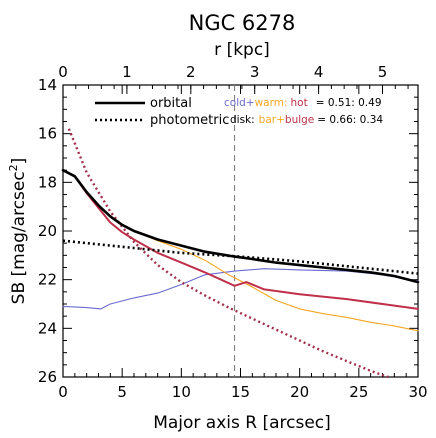 The width and height of the screenshot is (436, 438). Describe the element at coordinates (189, 120) in the screenshot. I see `legend-photometric-label: photometric` at that location.